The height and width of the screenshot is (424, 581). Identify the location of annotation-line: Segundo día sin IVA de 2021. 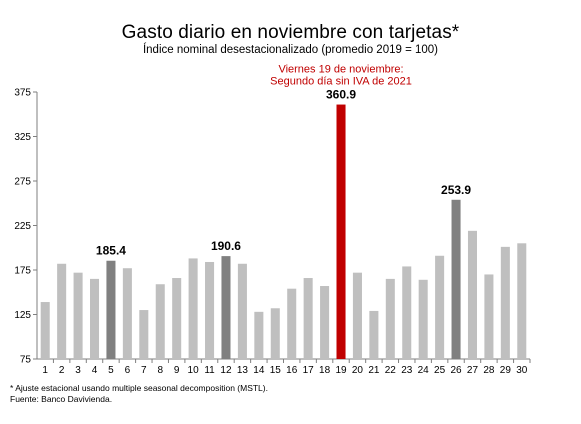
(341, 82).